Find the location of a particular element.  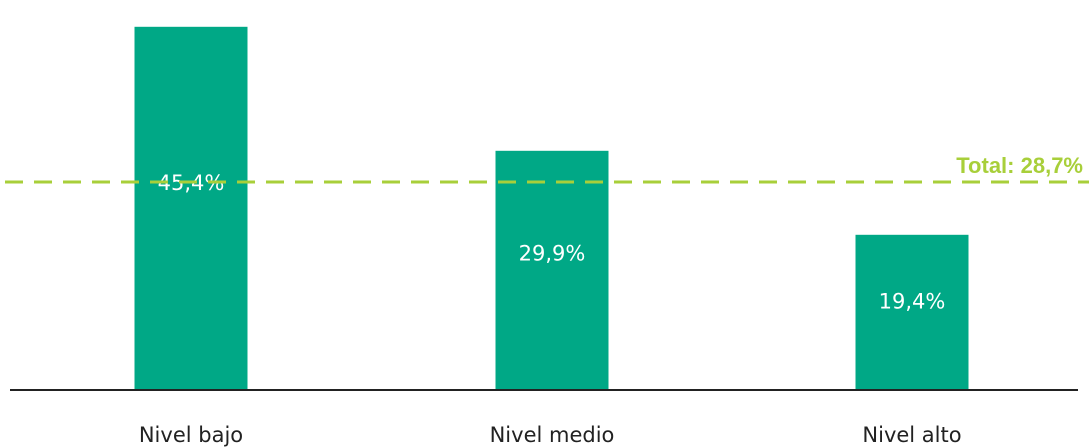

category-label-3: Nivel alto is located at coordinates (911, 435).